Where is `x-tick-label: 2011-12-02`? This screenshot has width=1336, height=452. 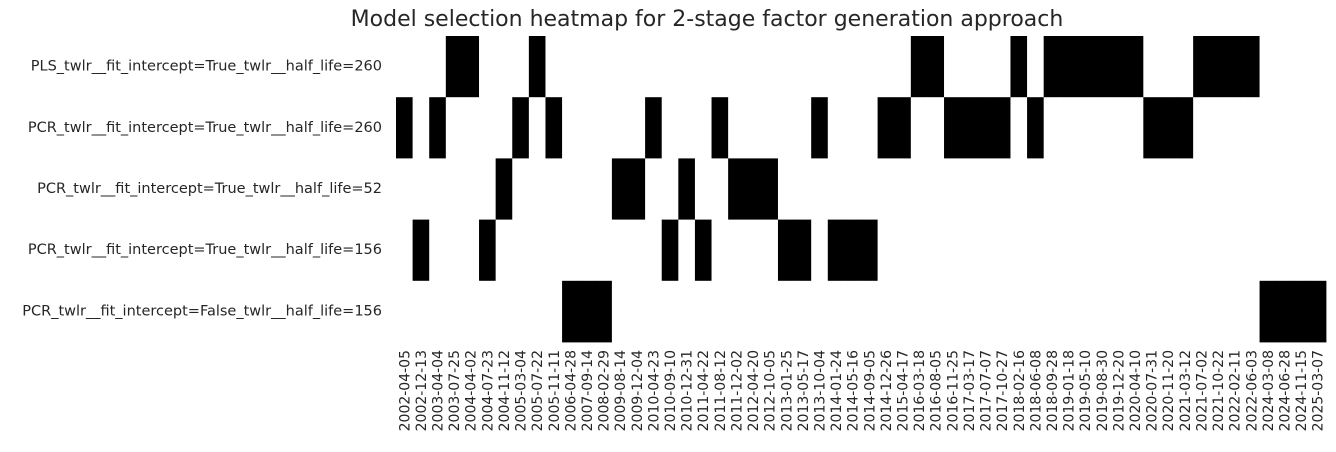 x-tick-label: 2011-12-02 is located at coordinates (737, 390).